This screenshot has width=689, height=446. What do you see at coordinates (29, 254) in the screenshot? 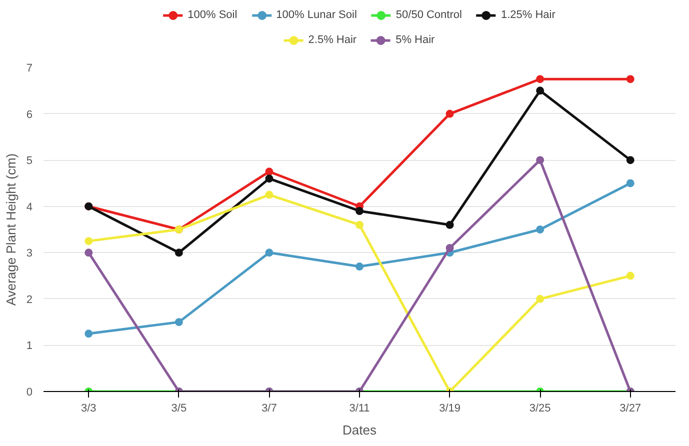
I see `y-tick-label: 3` at bounding box center [29, 254].